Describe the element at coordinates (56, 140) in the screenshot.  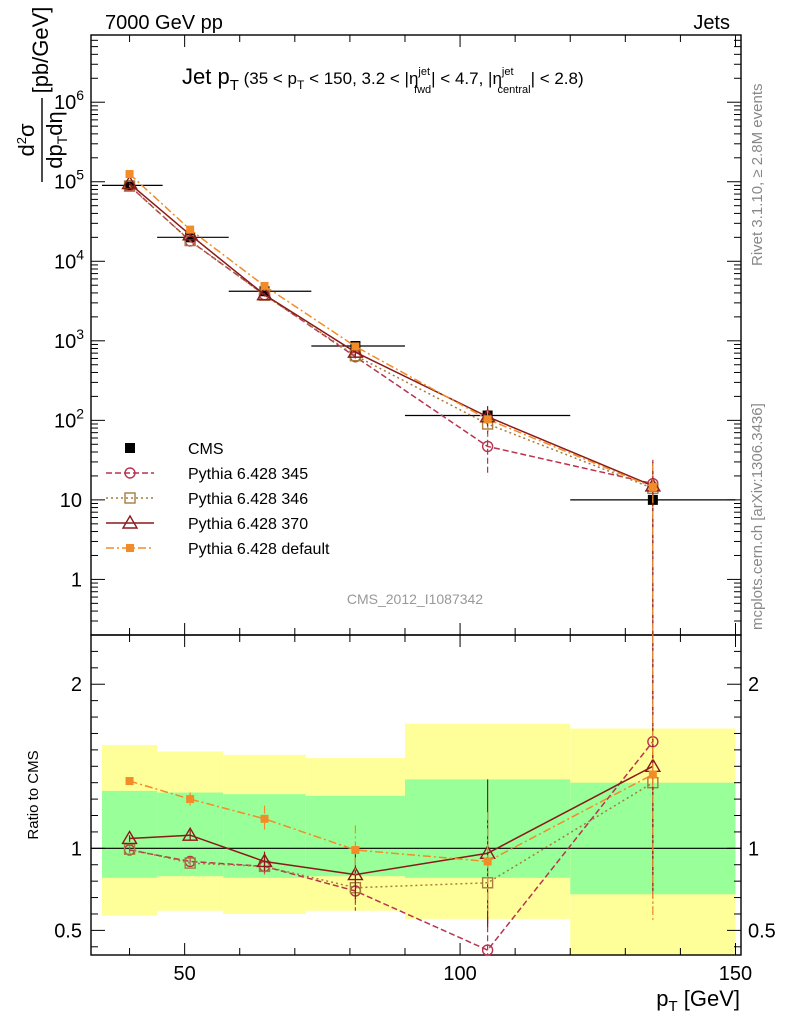
I see `y-axis-label-den: dpTdη` at that location.